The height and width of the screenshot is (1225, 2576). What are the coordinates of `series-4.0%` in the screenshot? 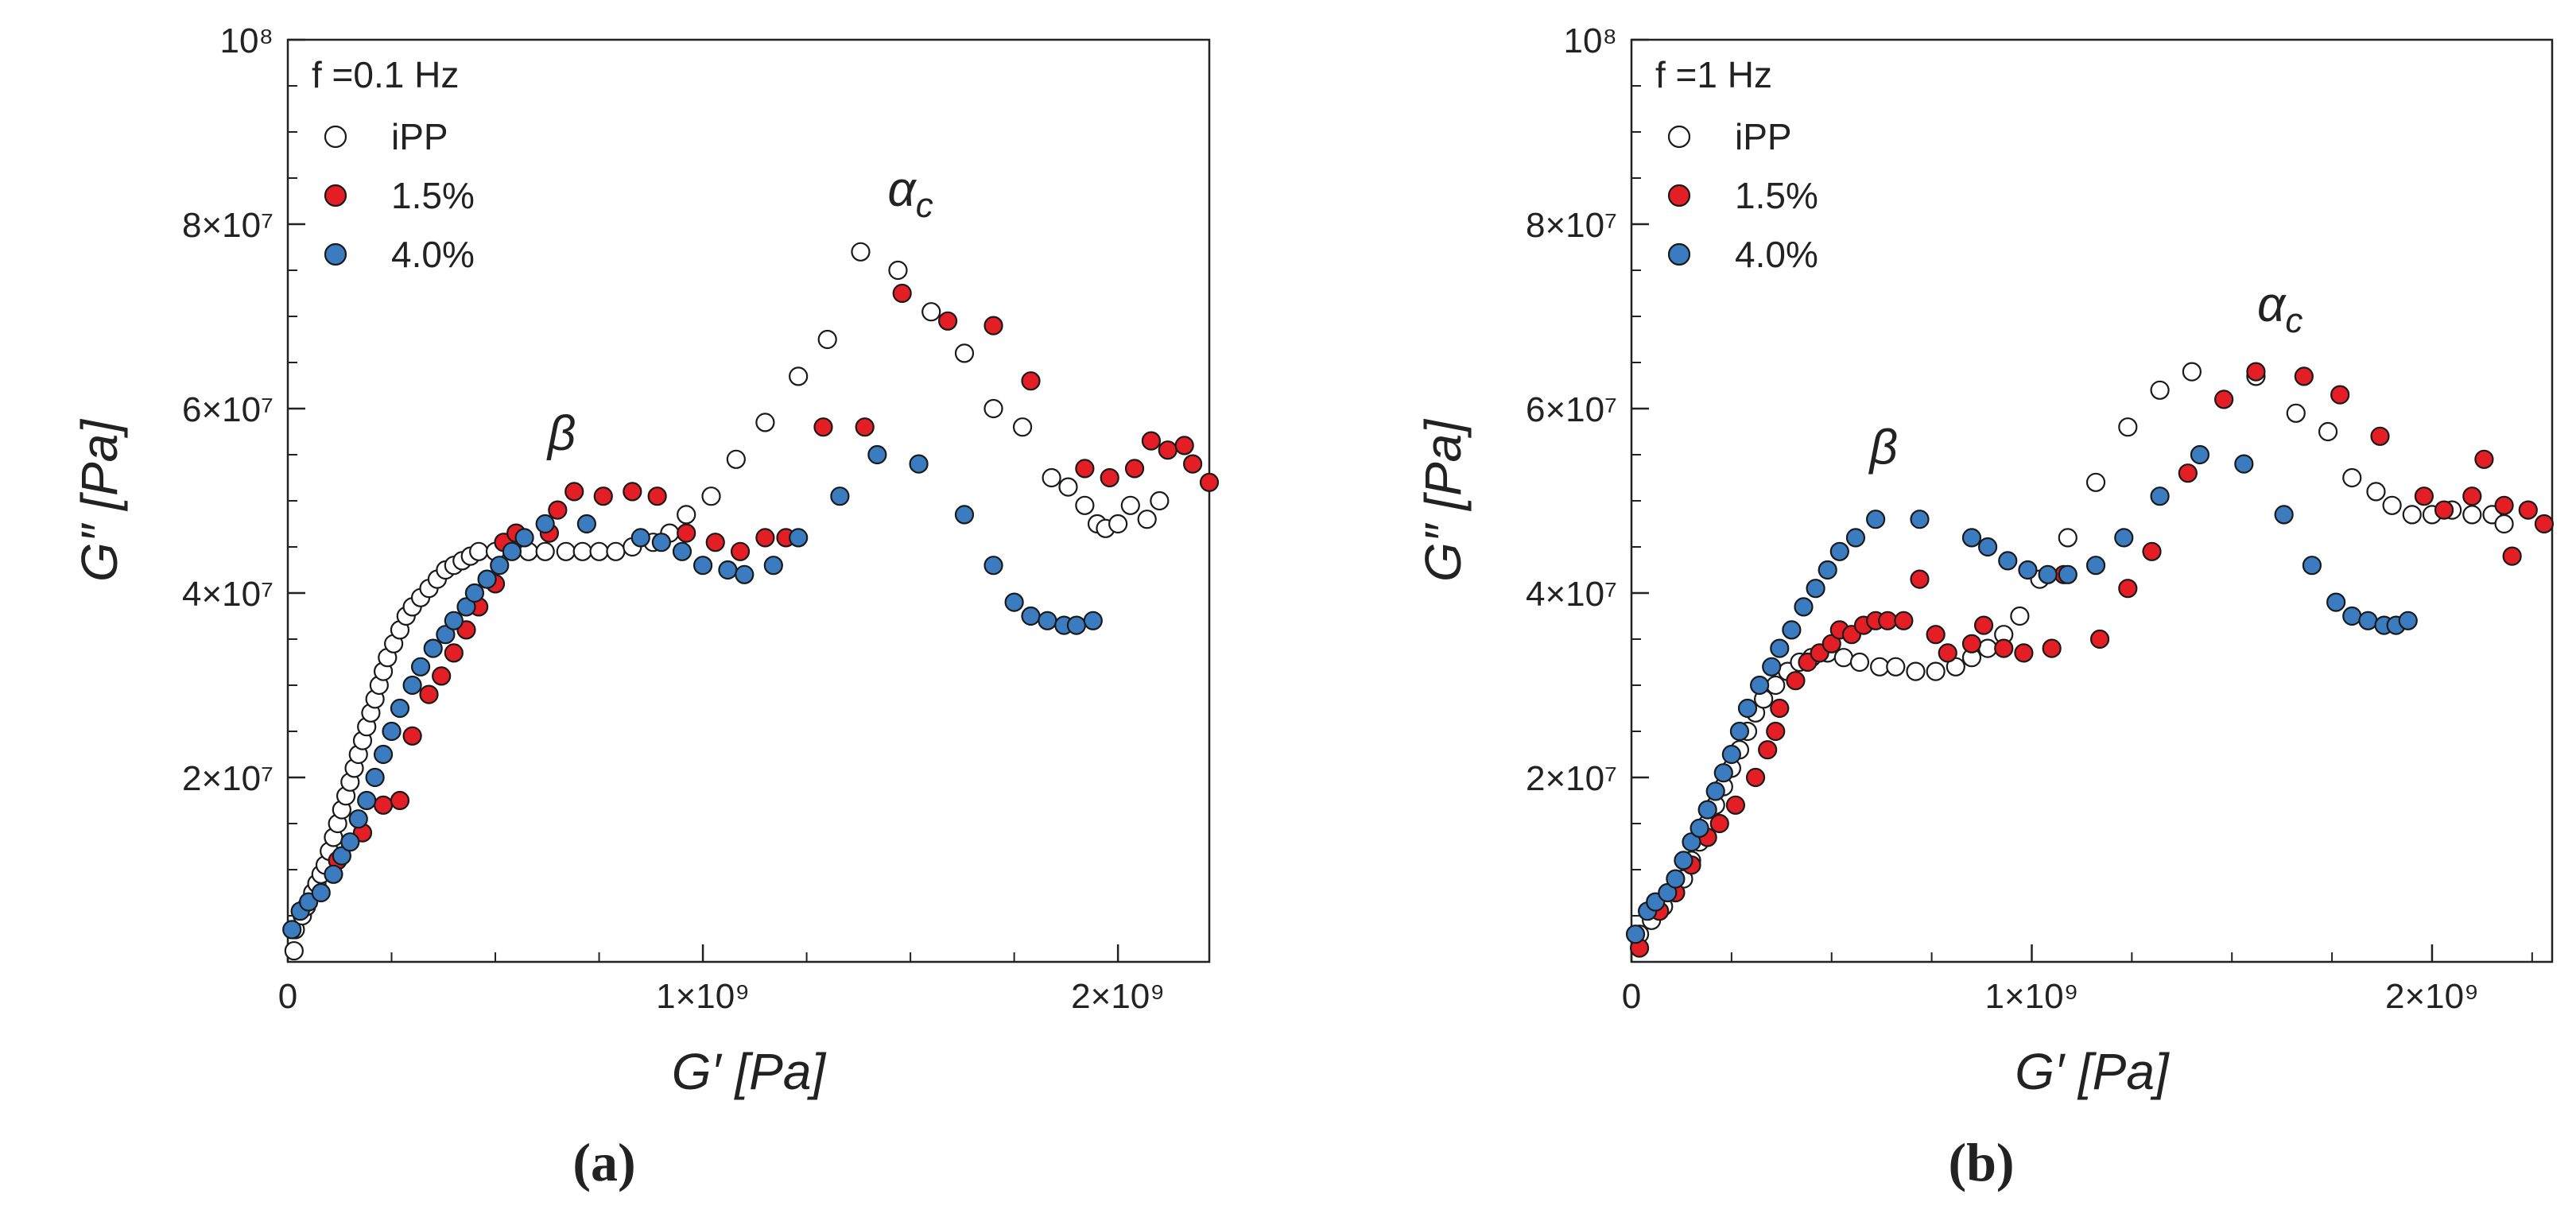 It's located at (2021, 694).